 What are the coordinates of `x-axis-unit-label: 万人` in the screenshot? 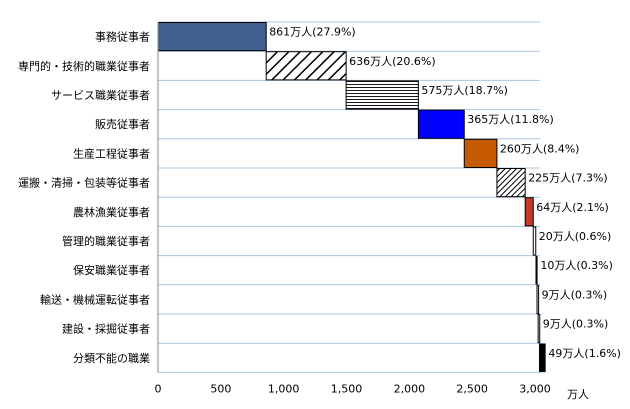 It's located at (578, 394).